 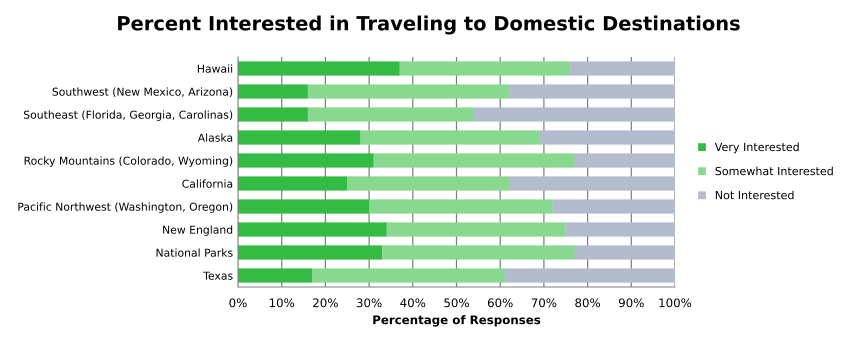 What do you see at coordinates (631, 303) in the screenshot?
I see `x-tick-label: 90%` at bounding box center [631, 303].